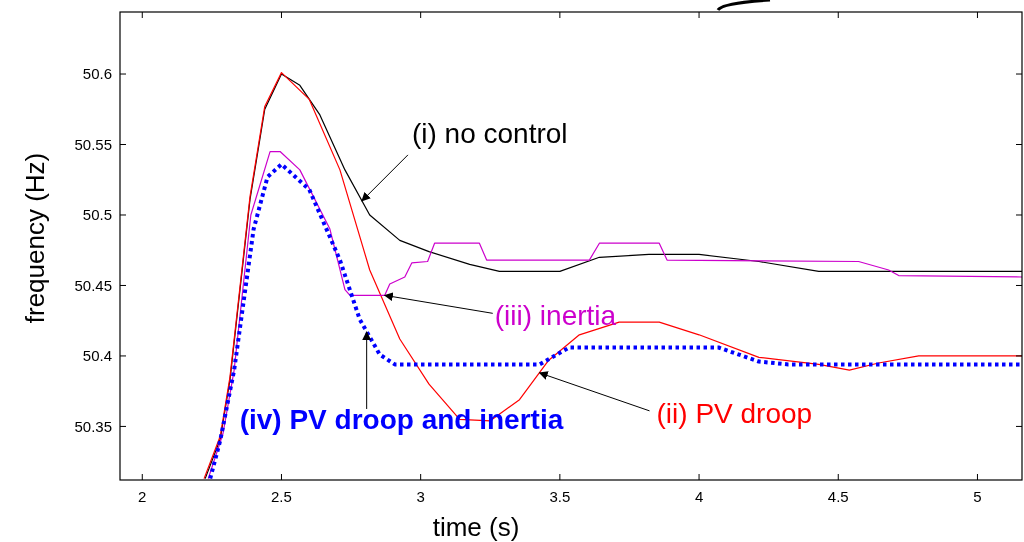 Image resolution: width=1024 pixels, height=542 pixels. I want to click on y-tick-label: 50.4, so click(97, 356).